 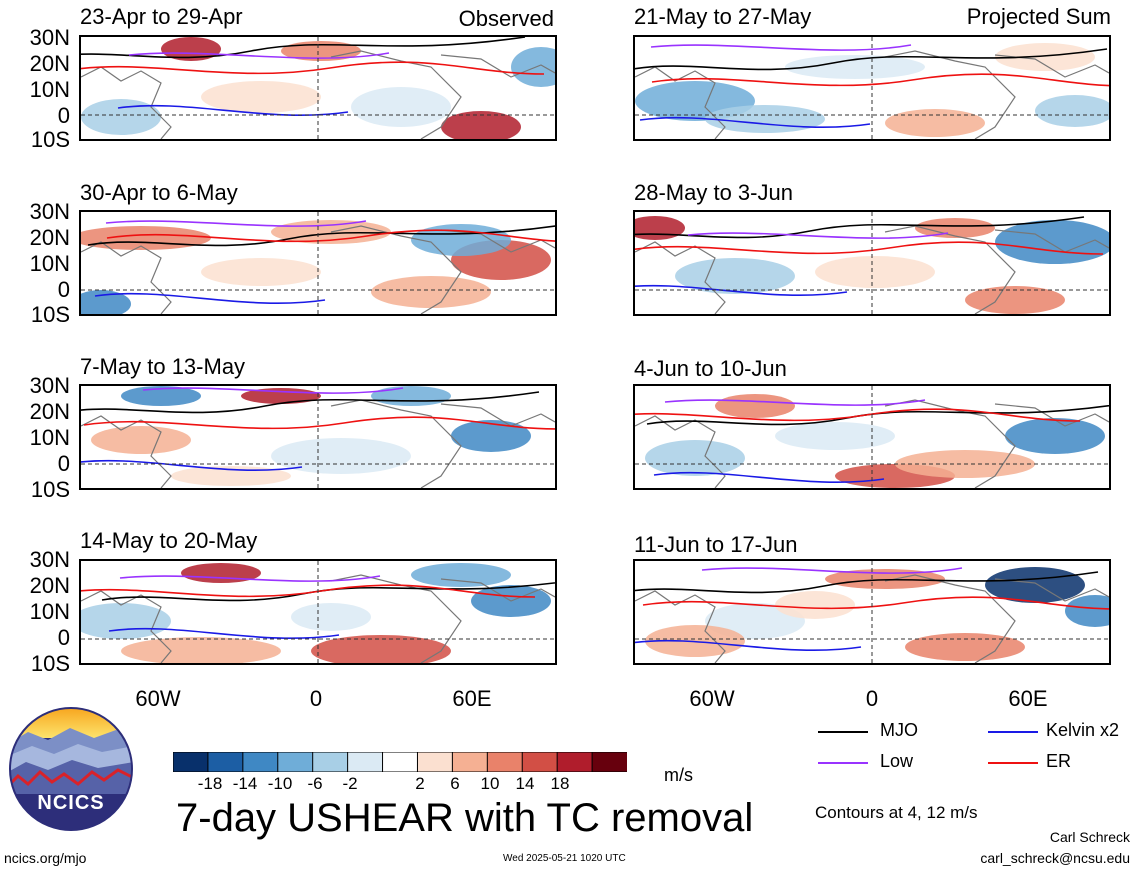 What do you see at coordinates (49, 559) in the screenshot?
I see `y-tick: 30N` at bounding box center [49, 559].